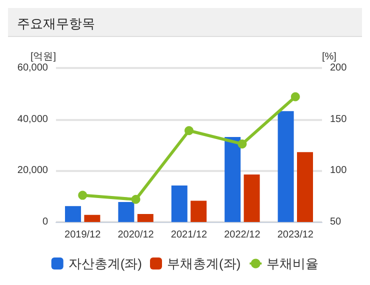  What do you see at coordinates (329, 57) in the screenshot?
I see `y2-axis-title: [%]` at bounding box center [329, 57].